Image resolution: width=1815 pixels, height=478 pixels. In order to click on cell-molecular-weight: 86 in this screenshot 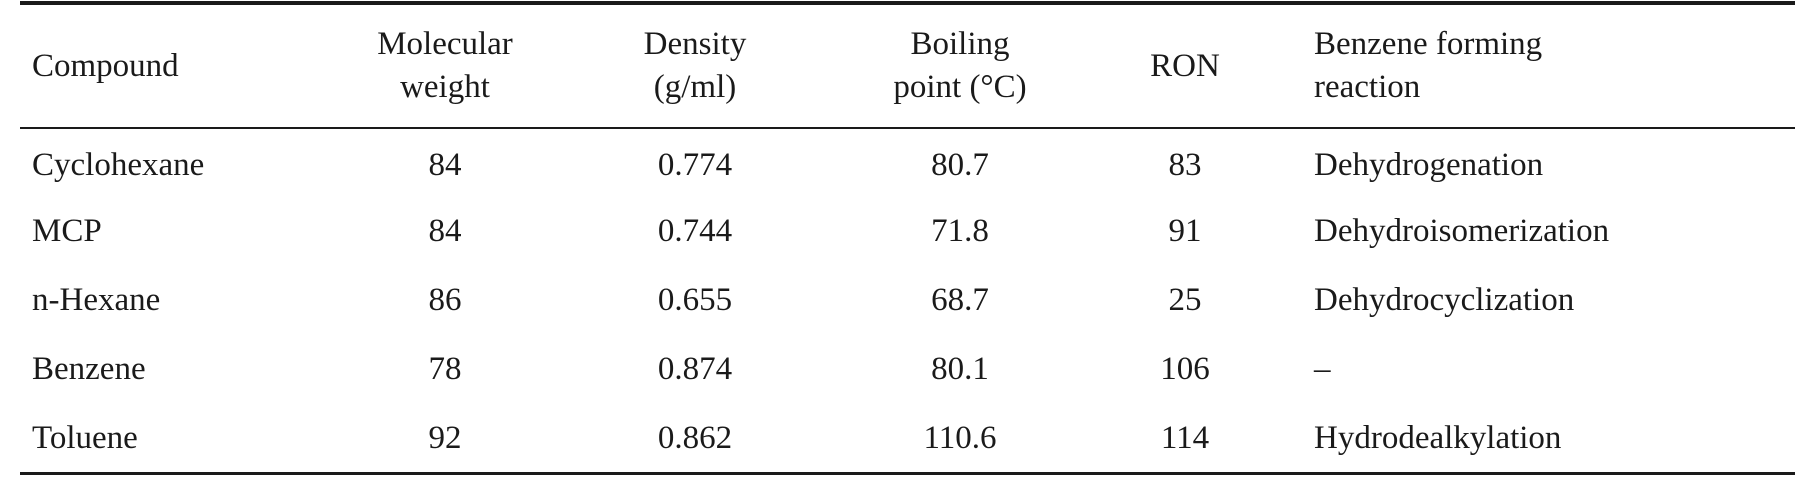, I will do `click(445, 299)`.